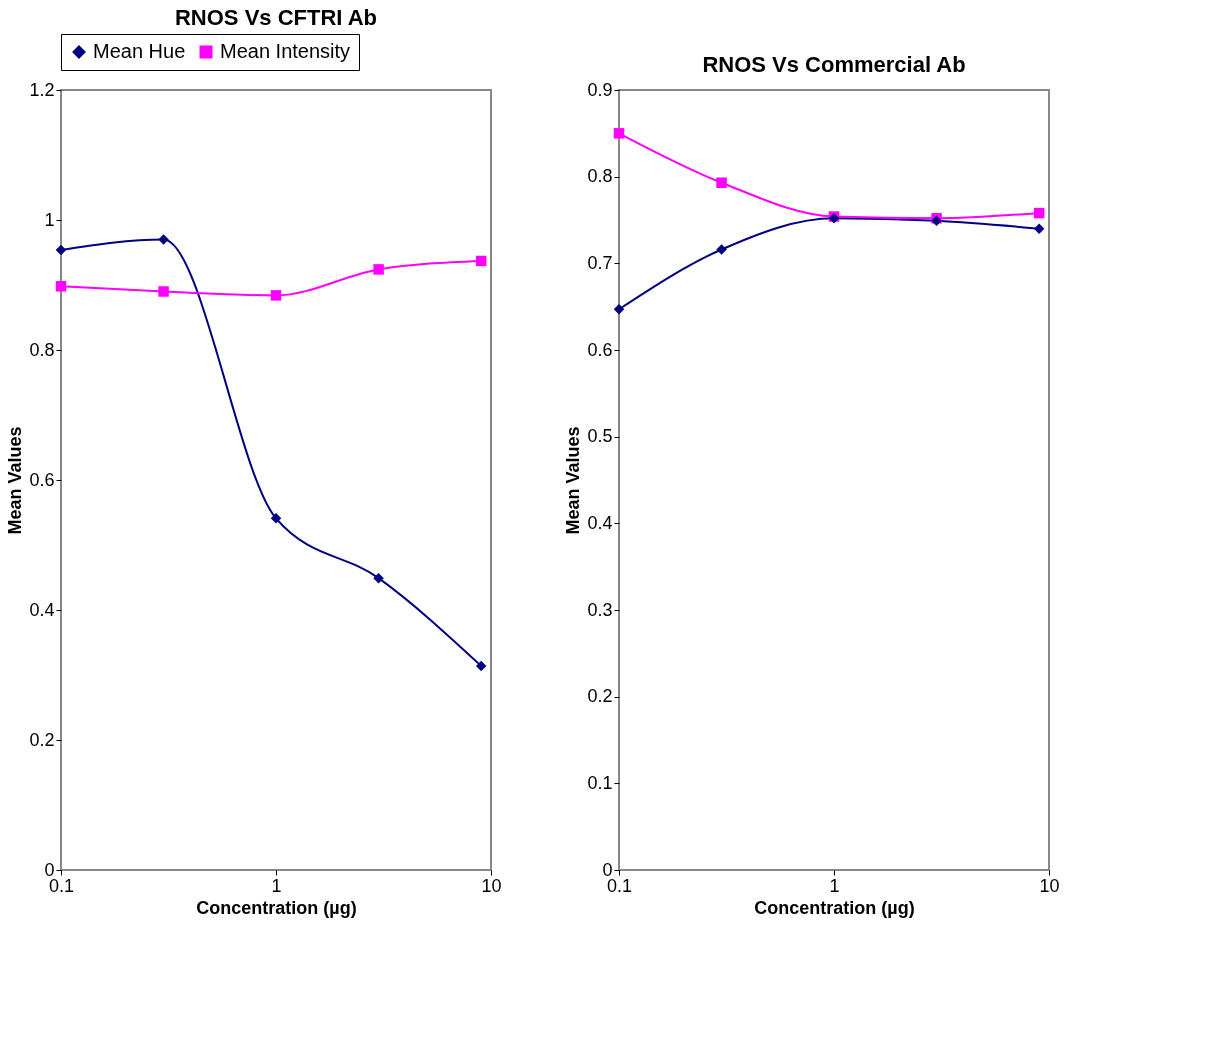  What do you see at coordinates (139, 51) in the screenshot?
I see `legend-label: Mean Hue` at bounding box center [139, 51].